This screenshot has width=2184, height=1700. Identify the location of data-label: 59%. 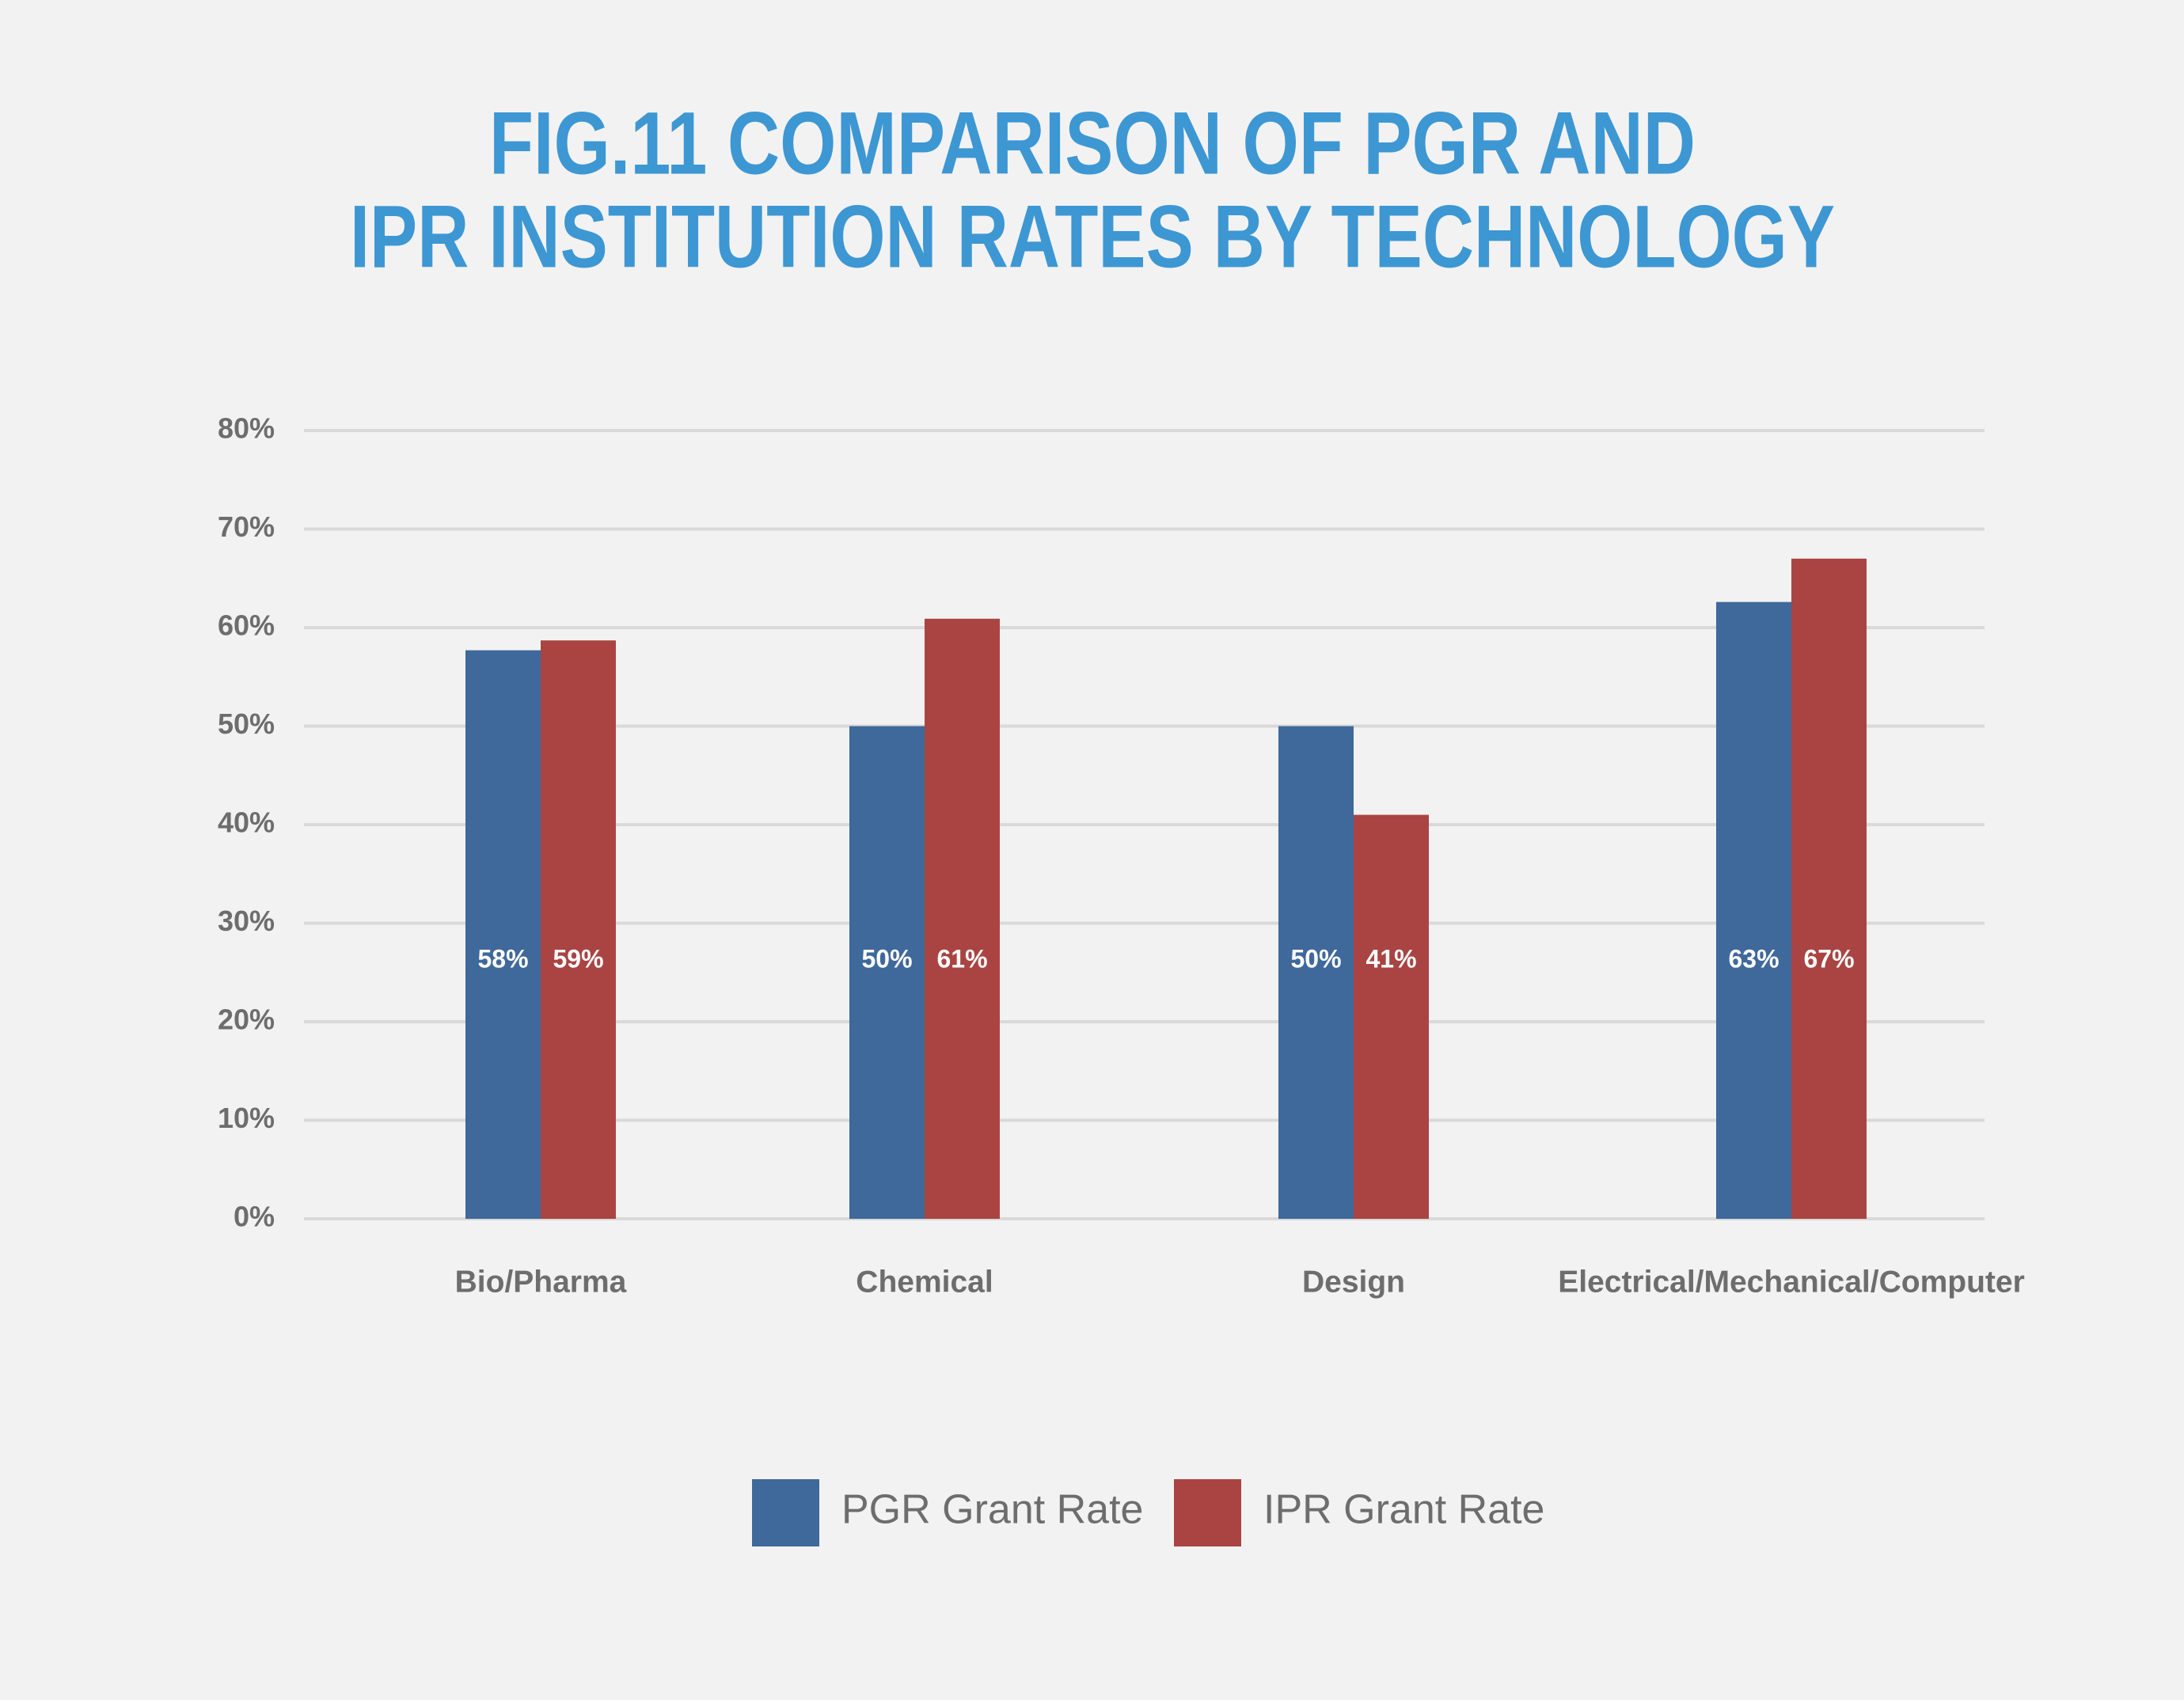
(578, 958).